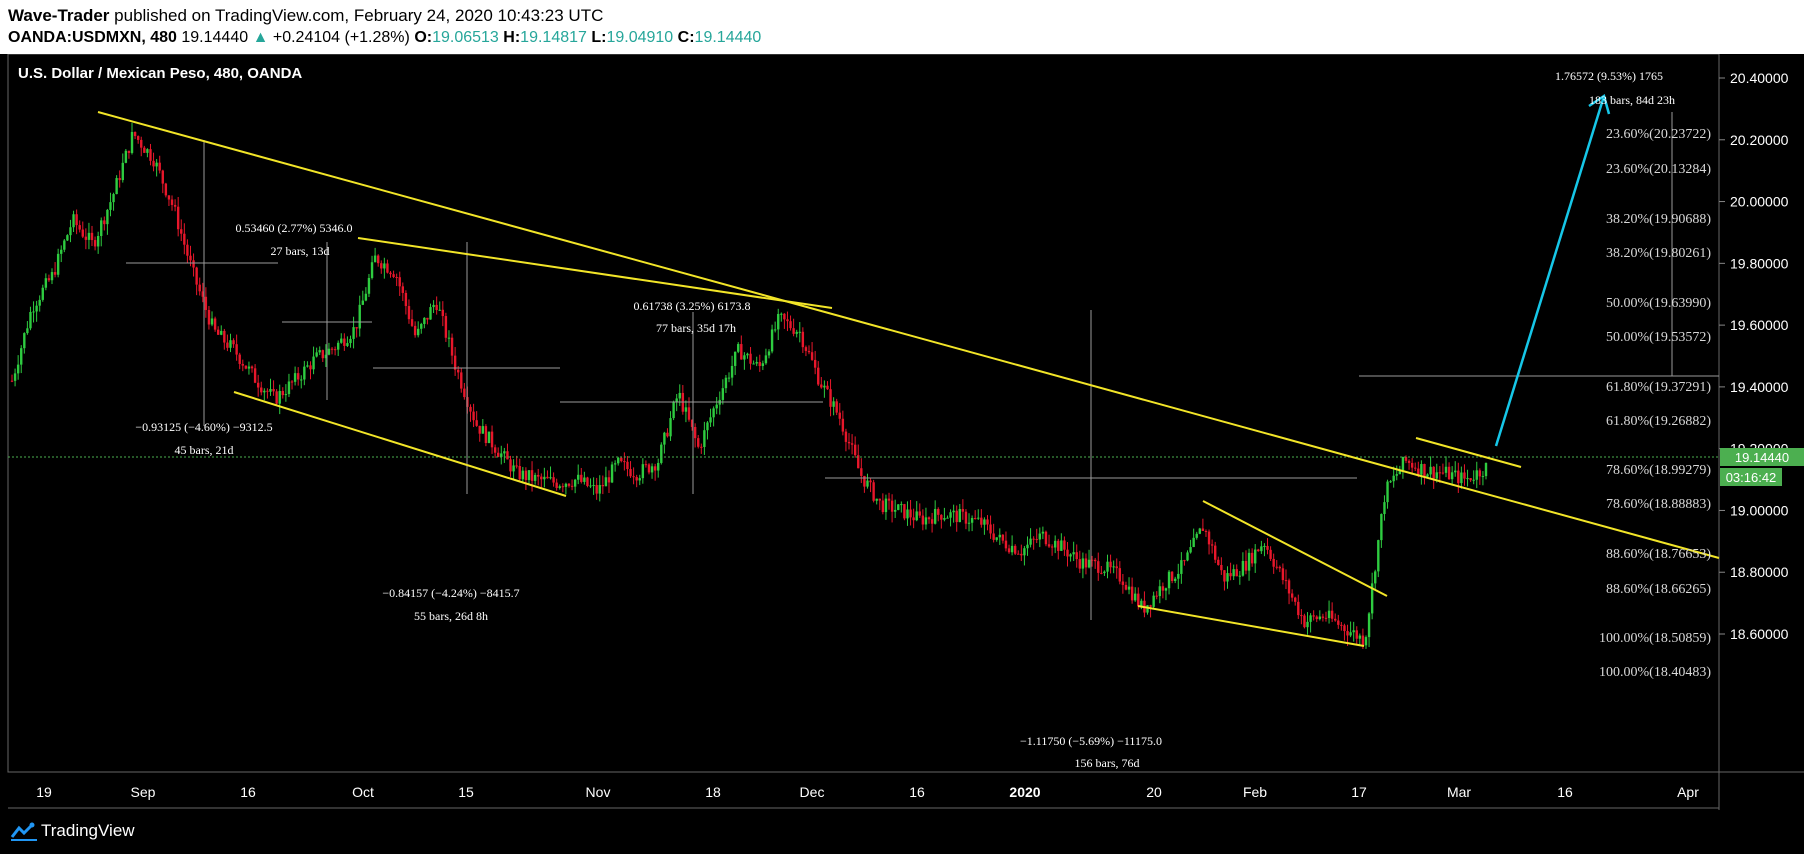 The width and height of the screenshot is (1804, 854). Describe the element at coordinates (595, 273) in the screenshot. I see `trendline-oct-upper` at that location.